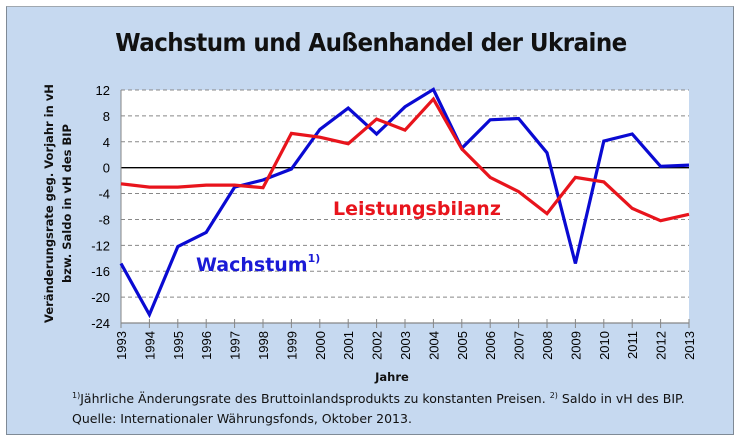  Describe the element at coordinates (291, 345) in the screenshot. I see `x-tick-label: 1999` at that location.